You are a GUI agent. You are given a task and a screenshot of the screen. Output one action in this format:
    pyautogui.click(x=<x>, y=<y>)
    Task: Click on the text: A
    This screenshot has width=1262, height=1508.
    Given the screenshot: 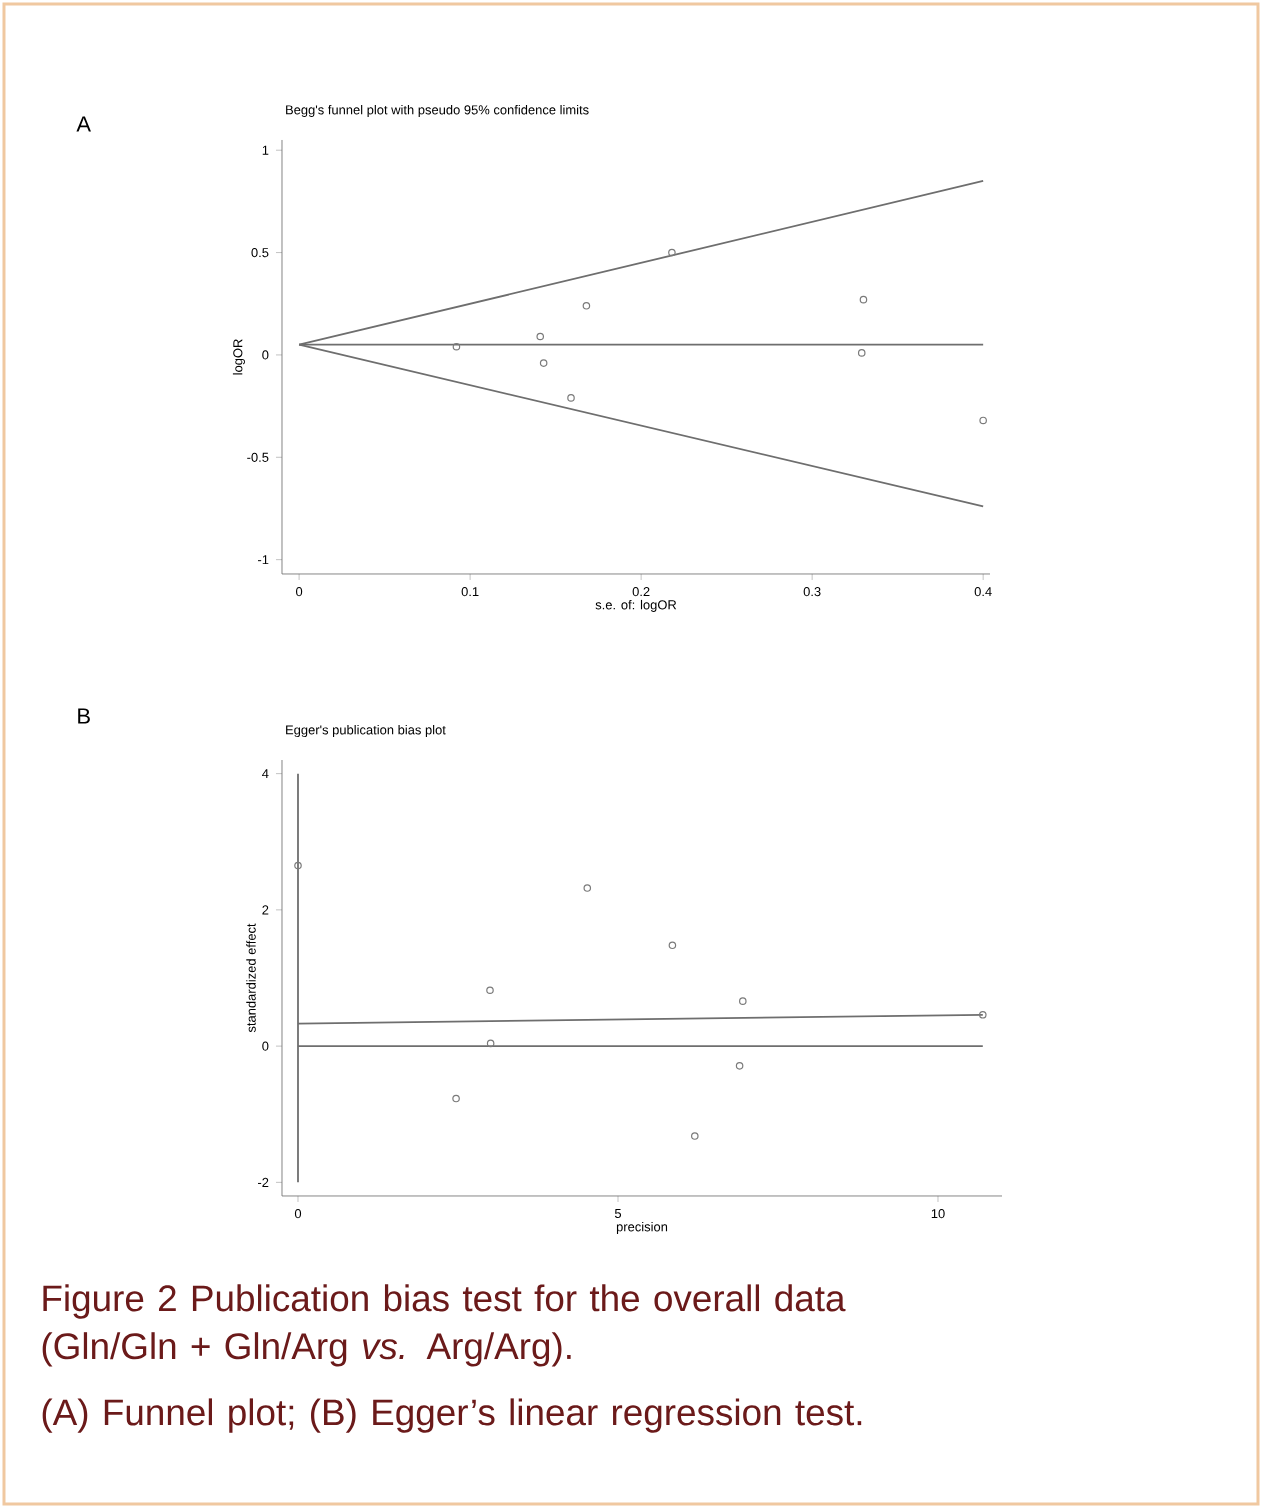 What is the action you would take?
    pyautogui.click(x=83, y=124)
    